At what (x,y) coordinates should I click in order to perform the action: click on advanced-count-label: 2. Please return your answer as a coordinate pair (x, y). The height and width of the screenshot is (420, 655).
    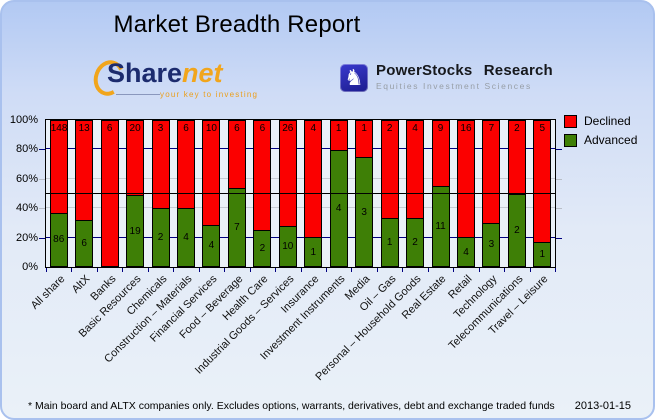
    Looking at the image, I should click on (160, 237).